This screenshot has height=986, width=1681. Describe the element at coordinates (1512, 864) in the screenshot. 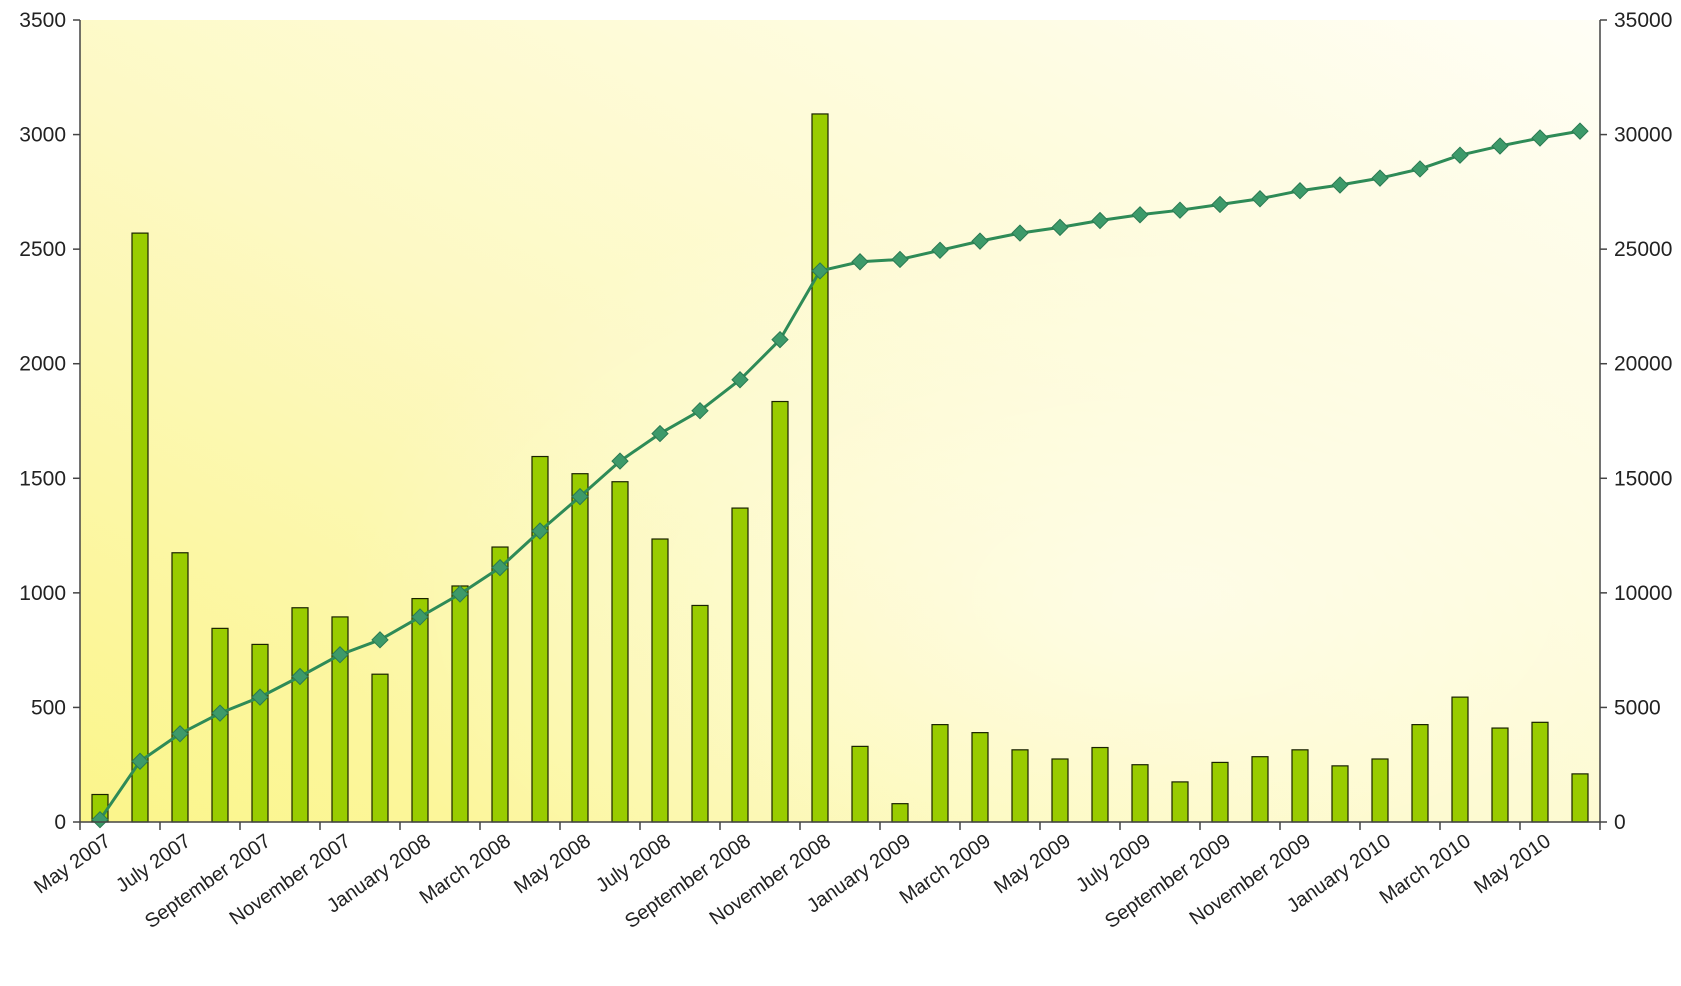

I see `x-tick-label: May 2010` at that location.